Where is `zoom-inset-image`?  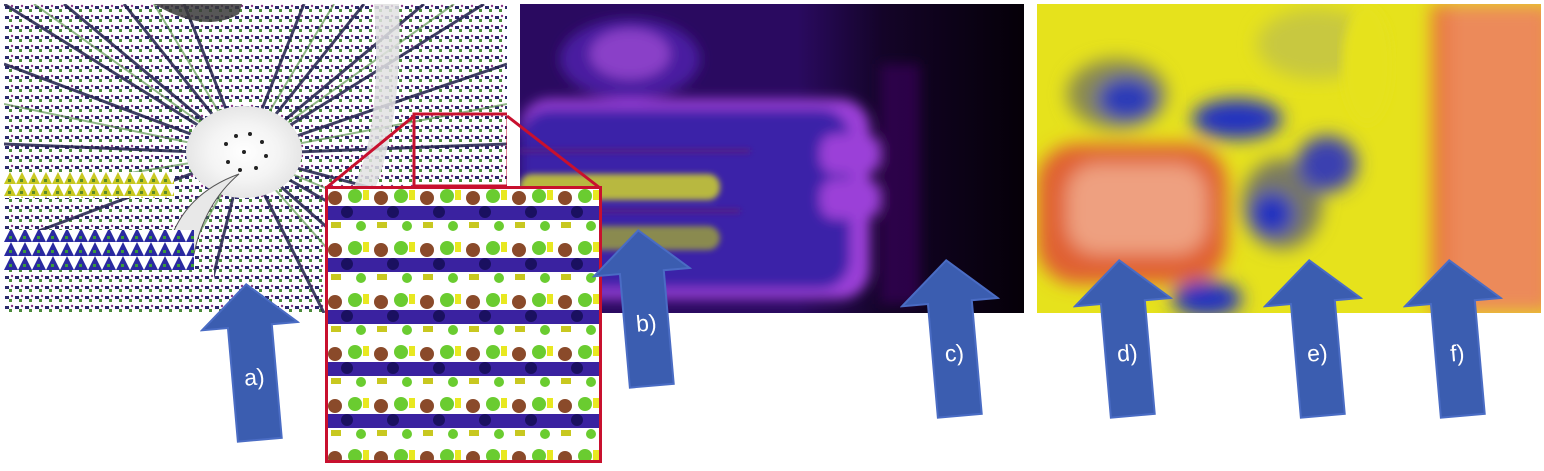
zoom-inset-image is located at coordinates (463, 324).